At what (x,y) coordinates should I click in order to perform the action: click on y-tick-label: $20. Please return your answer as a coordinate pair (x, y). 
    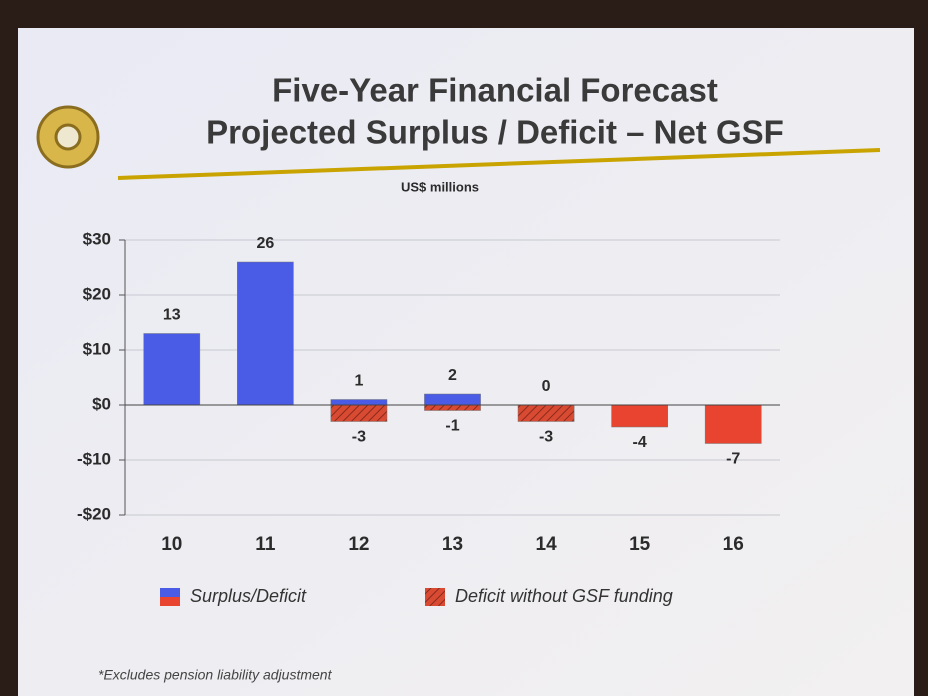
    Looking at the image, I should click on (97, 293).